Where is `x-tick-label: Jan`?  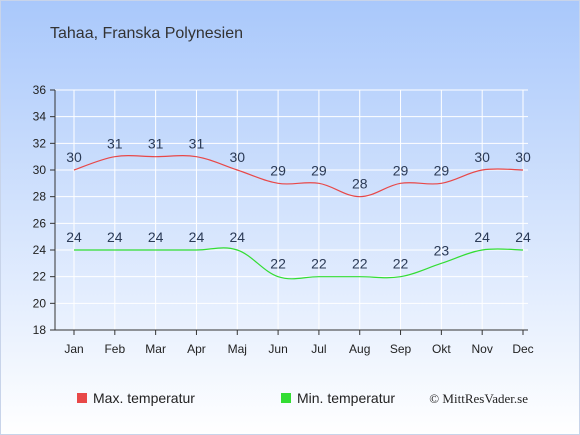 x-tick-label: Jan is located at coordinates (73, 349).